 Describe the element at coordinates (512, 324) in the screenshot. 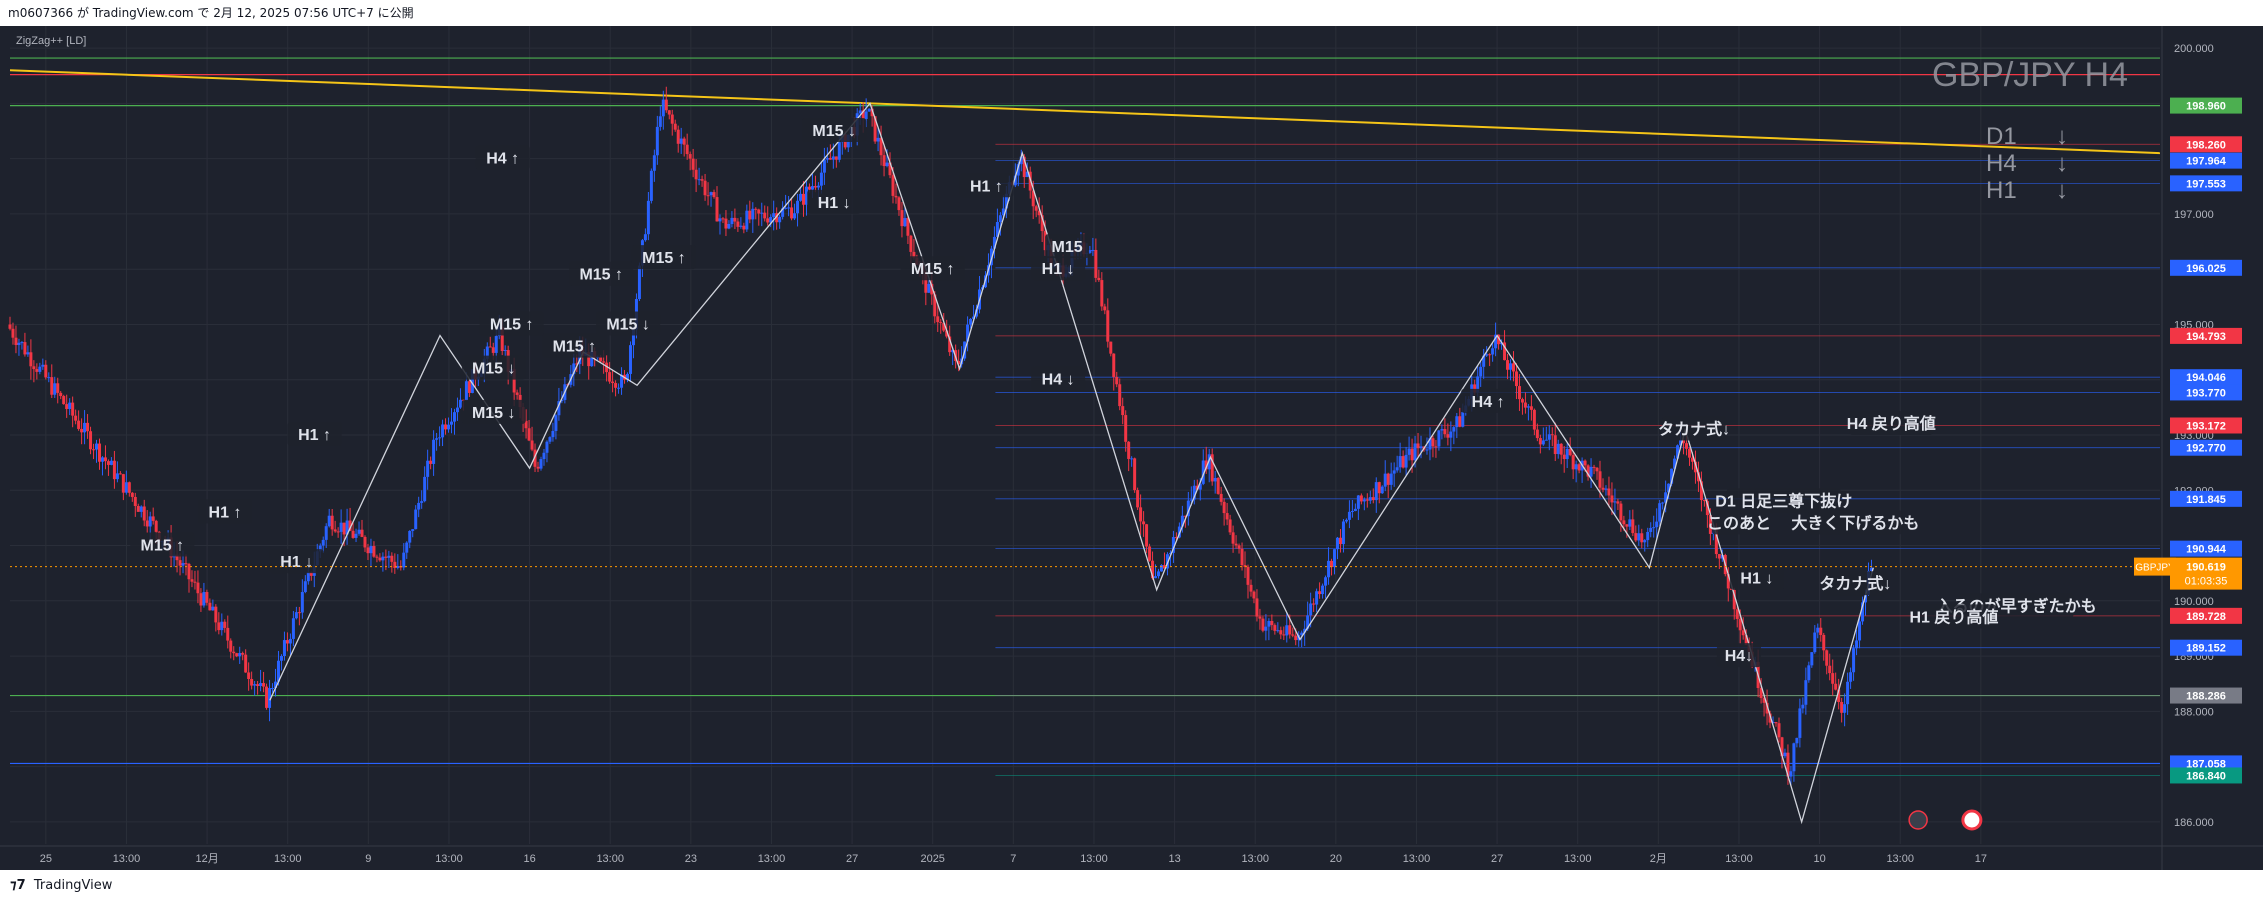

I see `annotation-text: M15 ↑` at that location.